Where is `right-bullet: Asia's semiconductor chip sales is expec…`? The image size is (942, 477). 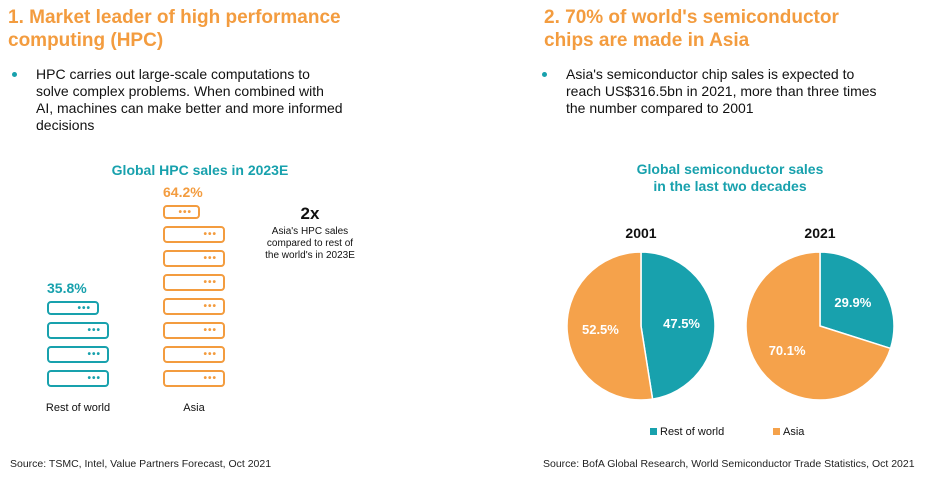
right-bullet: Asia's semiconductor chip sales is expec… is located at coordinates (737, 93).